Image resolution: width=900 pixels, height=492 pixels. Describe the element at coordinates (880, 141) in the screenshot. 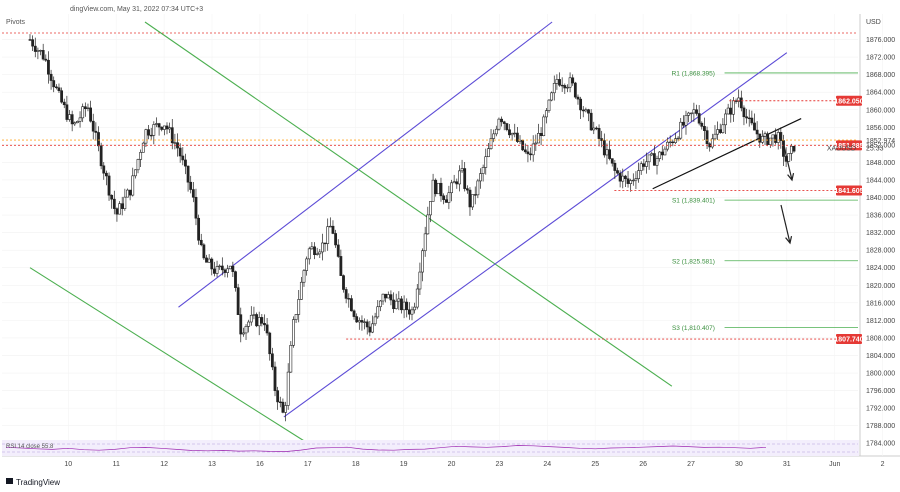

I see `current-price-label: 1852.974` at that location.